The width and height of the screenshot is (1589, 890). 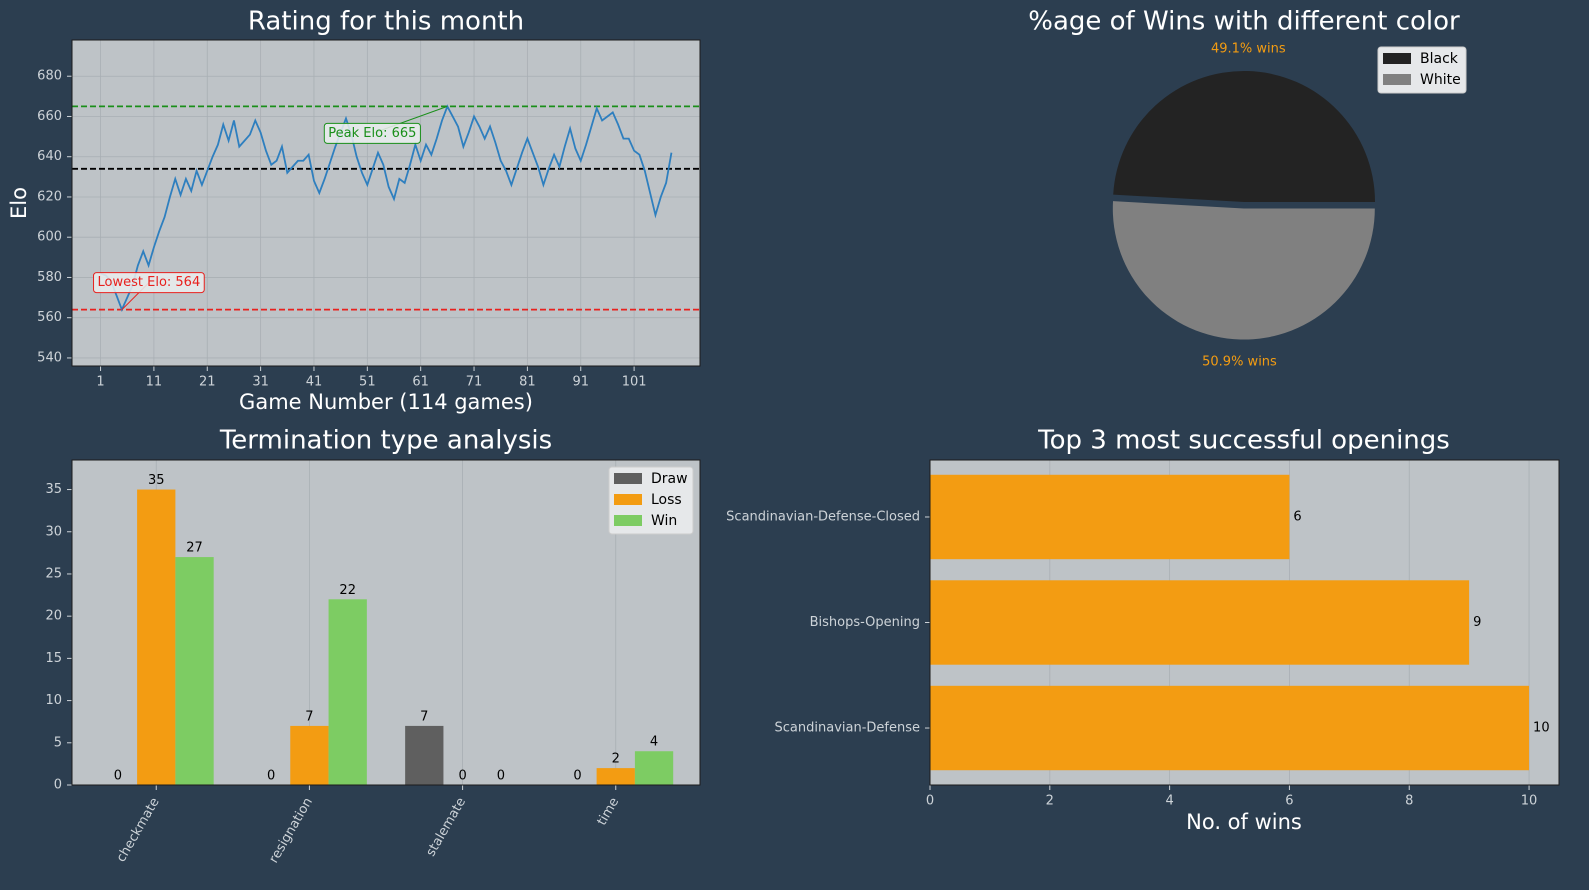 What do you see at coordinates (1440, 80) in the screenshot?
I see `legend-label: White` at bounding box center [1440, 80].